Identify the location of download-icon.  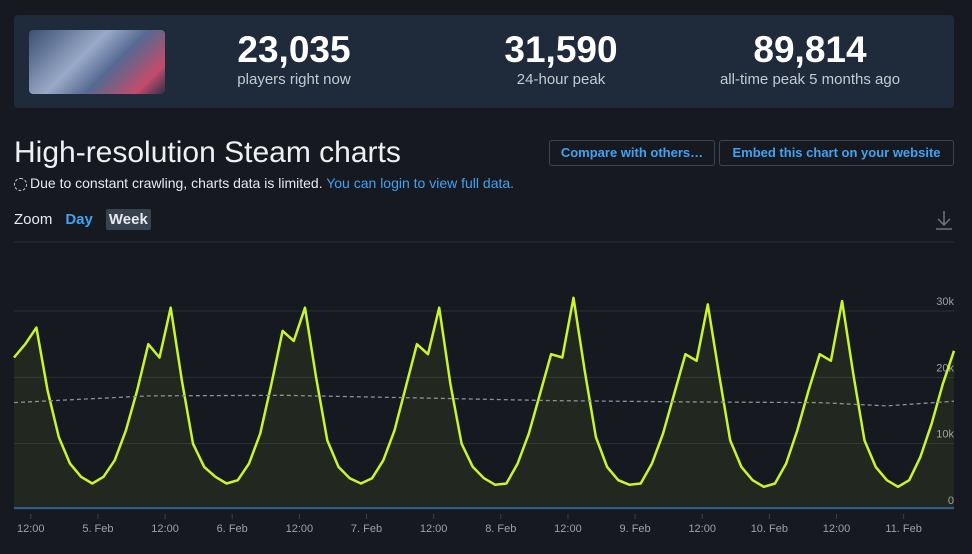
(944, 220).